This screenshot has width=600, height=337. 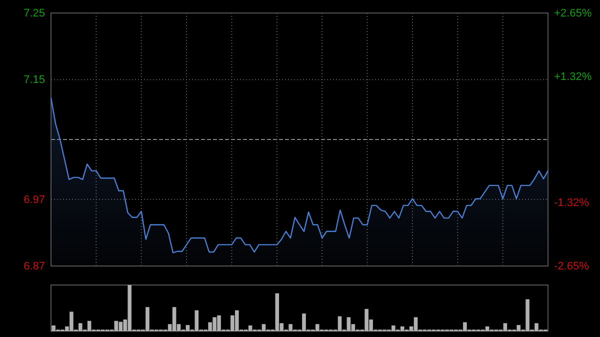 I want to click on y-tick-label: 7.15, so click(x=34, y=80).